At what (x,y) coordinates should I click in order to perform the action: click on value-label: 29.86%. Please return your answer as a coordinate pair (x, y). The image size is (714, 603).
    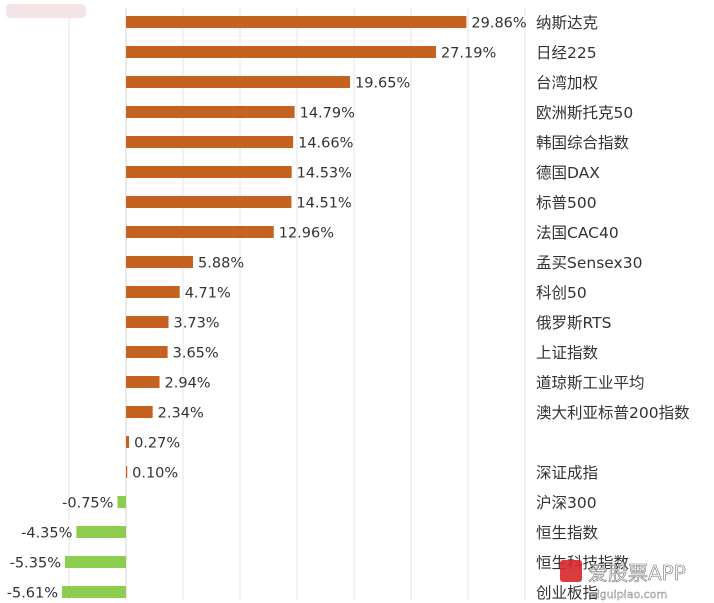
    Looking at the image, I should click on (498, 24).